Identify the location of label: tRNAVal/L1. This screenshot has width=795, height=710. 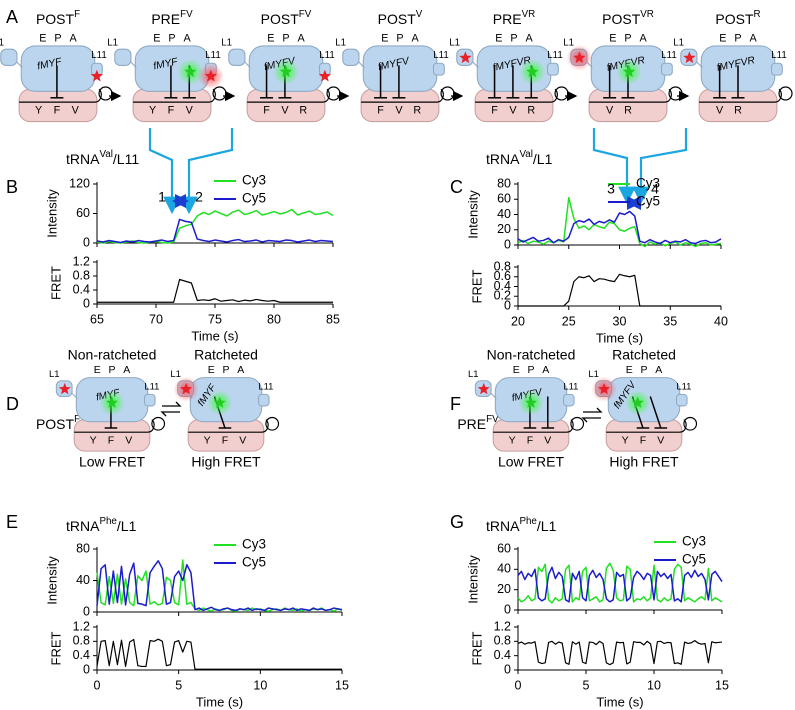
(519, 158).